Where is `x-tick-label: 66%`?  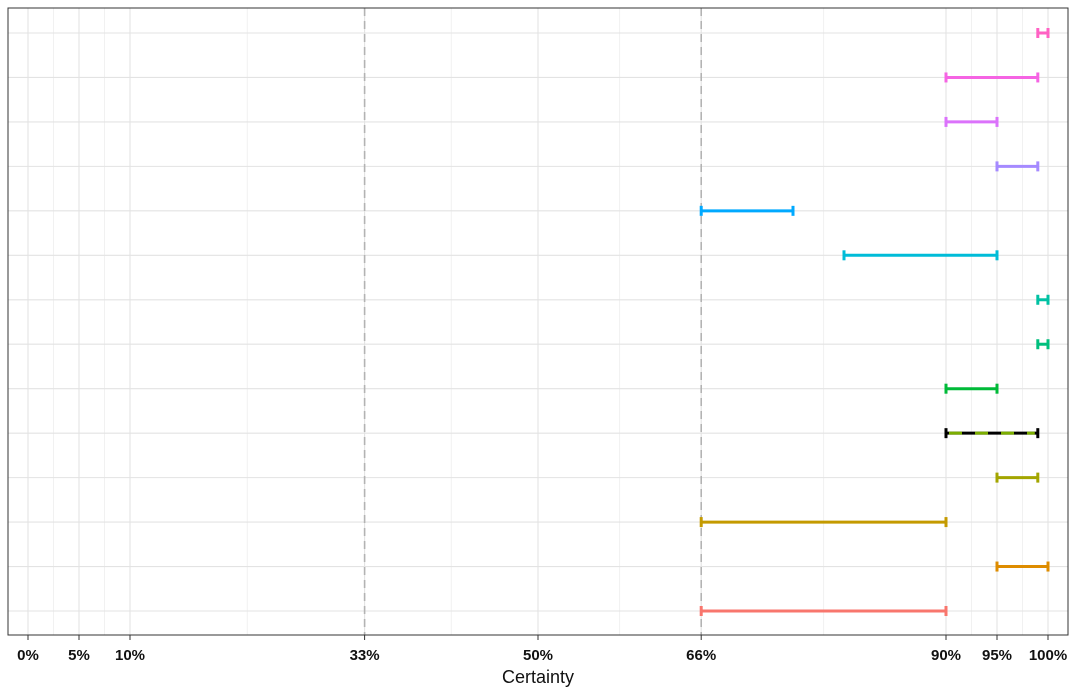 x-tick-label: 66% is located at coordinates (701, 655).